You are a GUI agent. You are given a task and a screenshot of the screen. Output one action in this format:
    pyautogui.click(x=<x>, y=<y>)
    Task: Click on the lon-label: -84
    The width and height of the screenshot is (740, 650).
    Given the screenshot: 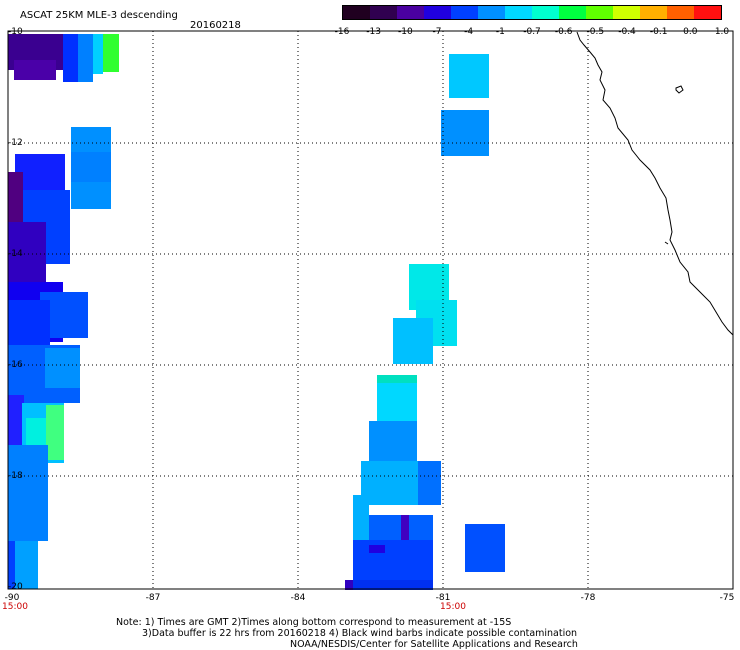 What is the action you would take?
    pyautogui.click(x=298, y=598)
    